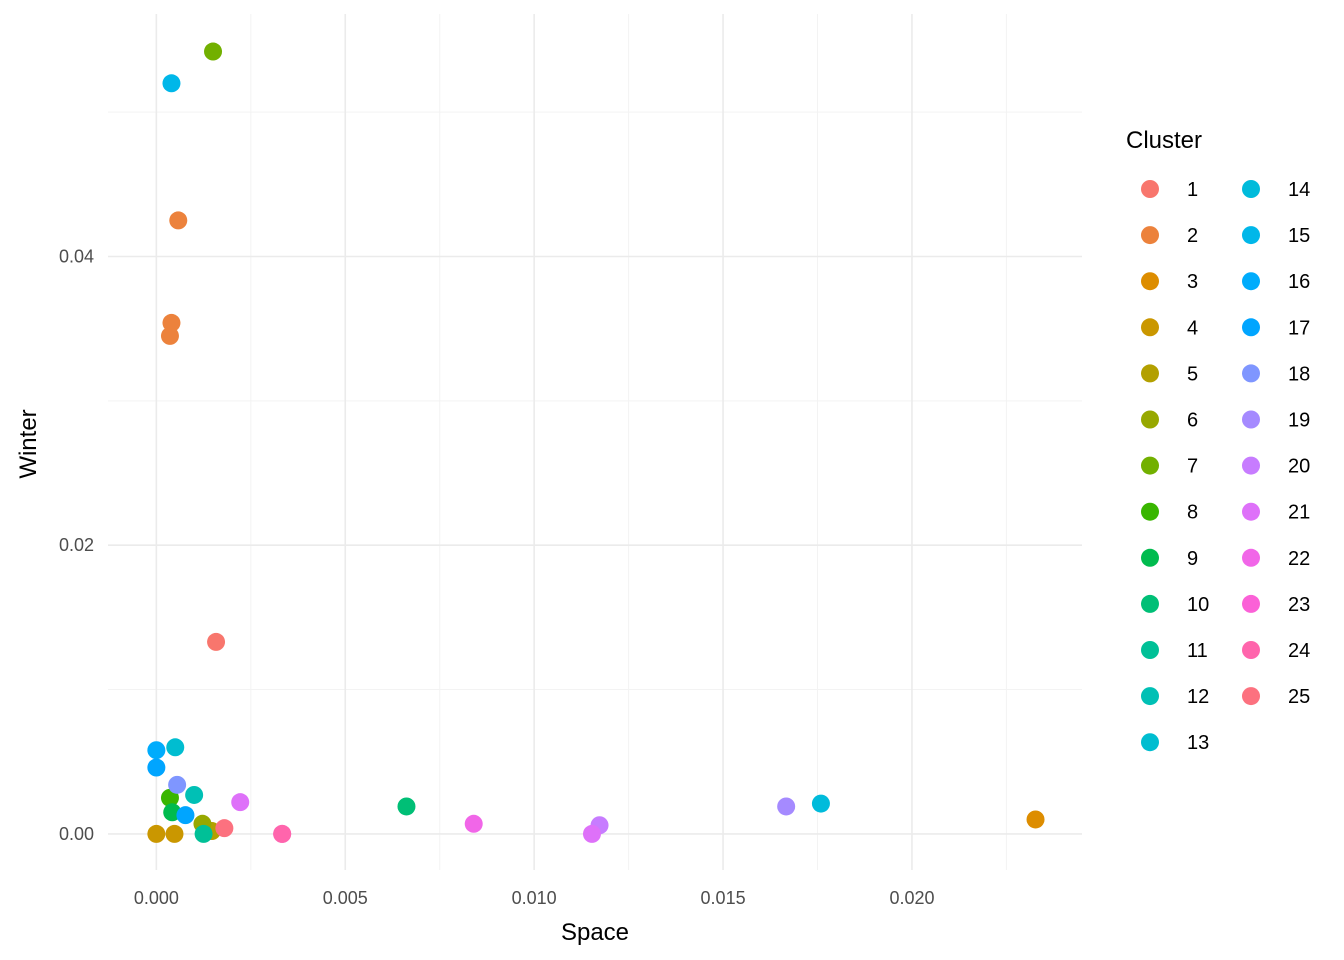 This screenshot has height=960, width=1344. Describe the element at coordinates (345, 898) in the screenshot. I see `x-tick-label: 0.005` at that location.